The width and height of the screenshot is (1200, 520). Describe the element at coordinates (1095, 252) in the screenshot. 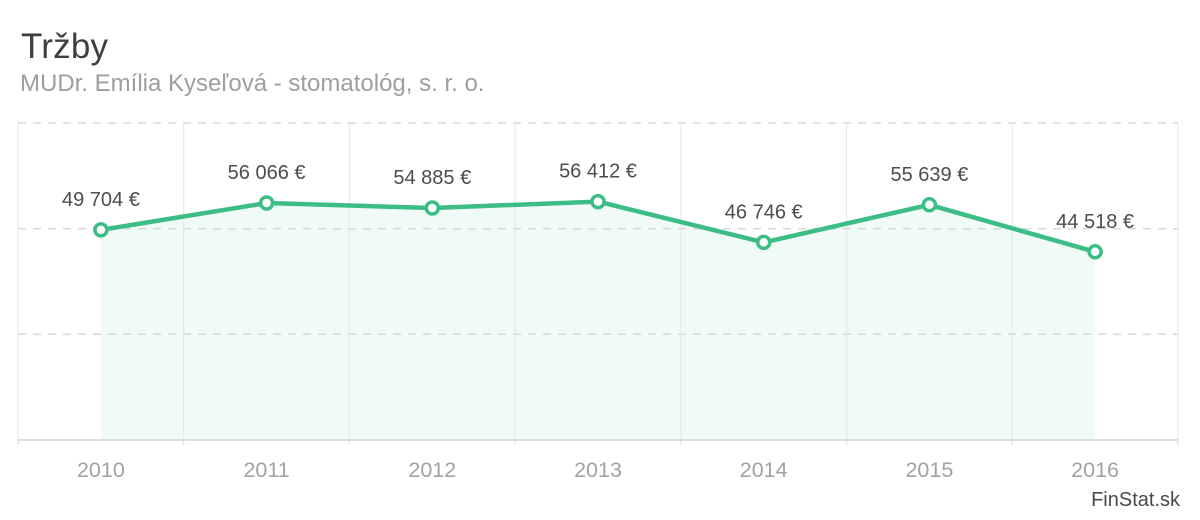

I see `data-point-2016` at that location.